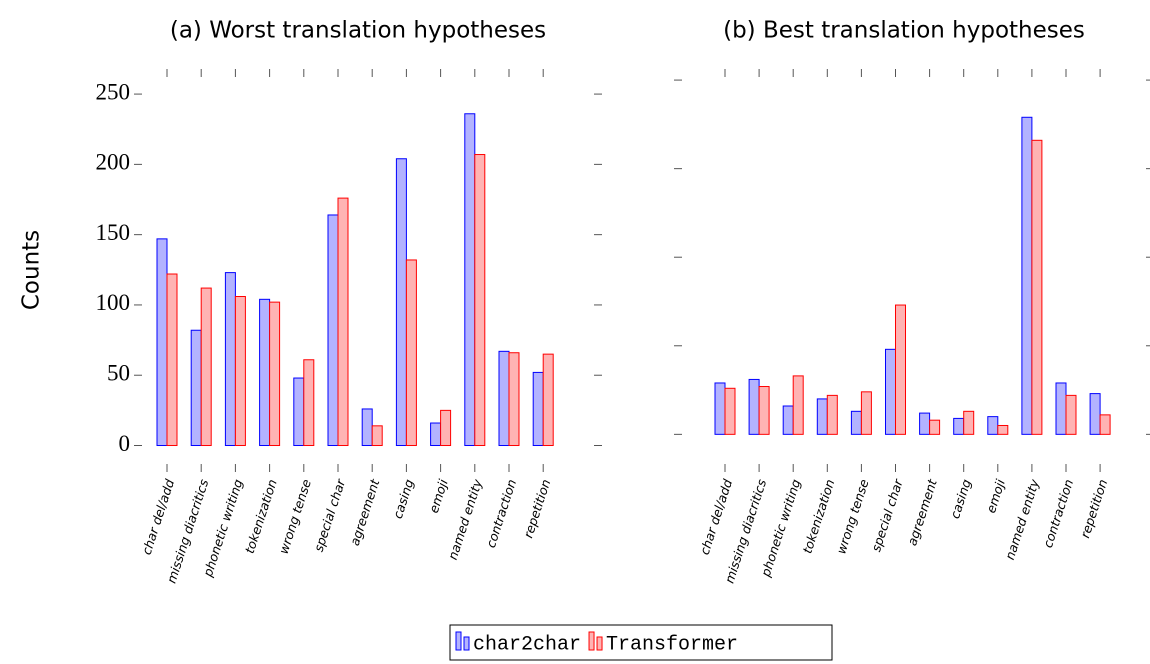 The image size is (1150, 664). Describe the element at coordinates (113, 302) in the screenshot. I see `y-tick-label: 100` at that location.